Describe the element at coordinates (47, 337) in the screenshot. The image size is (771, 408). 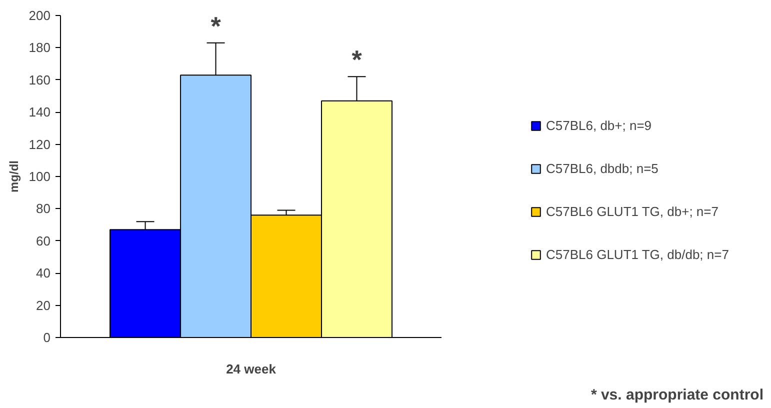
I see `y-tick-label: 0` at that location.